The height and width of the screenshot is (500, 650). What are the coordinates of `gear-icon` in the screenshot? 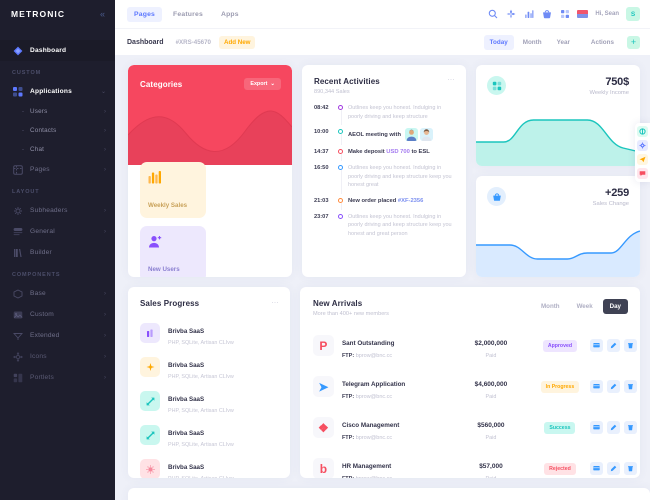 It's located at (642, 145).